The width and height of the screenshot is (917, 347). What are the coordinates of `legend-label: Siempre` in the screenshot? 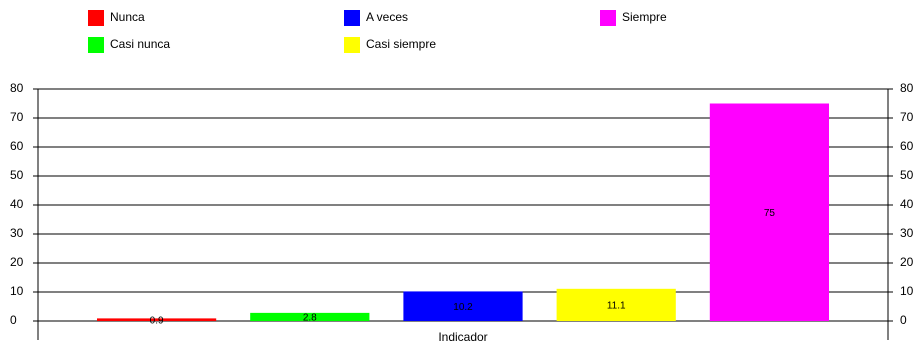 It's located at (644, 17).